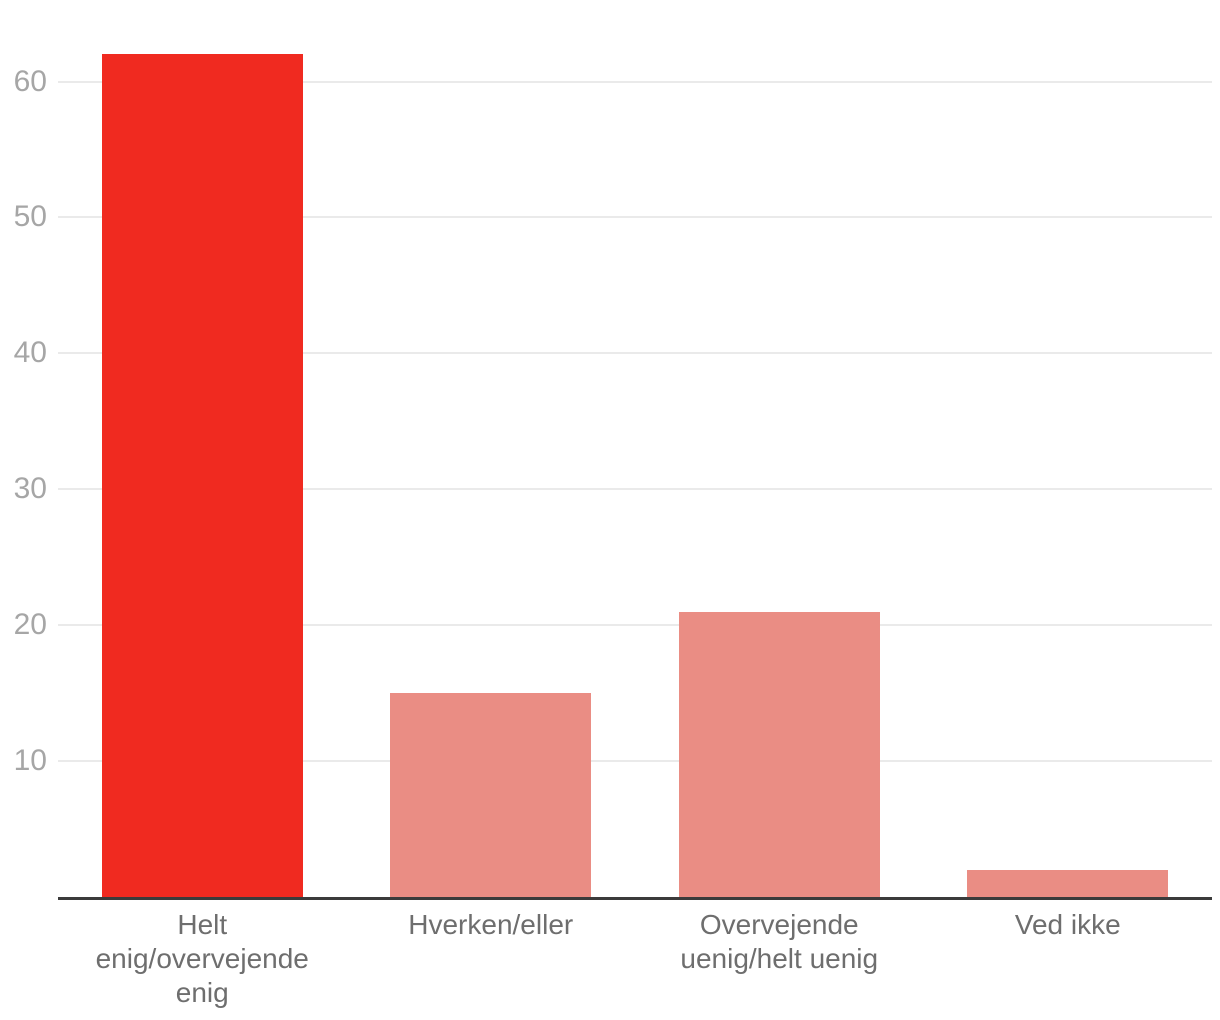 The height and width of the screenshot is (1020, 1220). Describe the element at coordinates (30, 353) in the screenshot. I see `y-tick-label: 40` at that location.